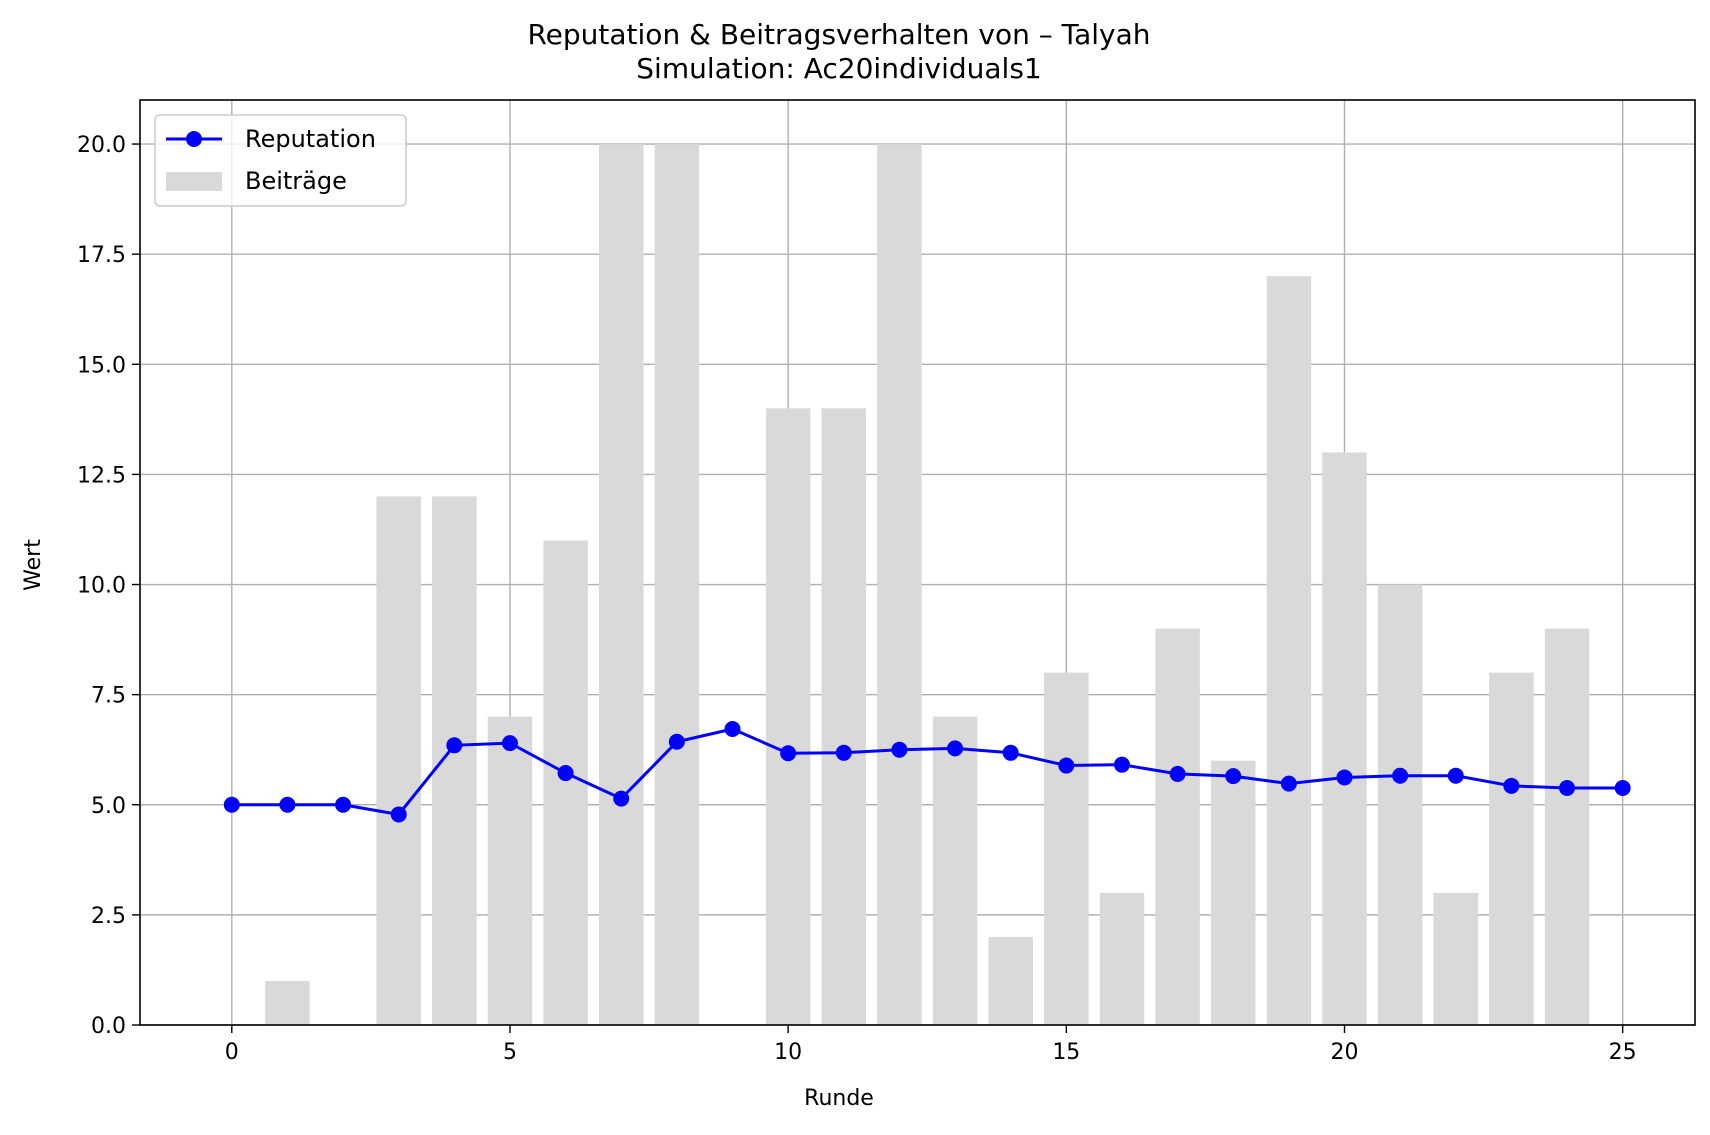  Describe the element at coordinates (33, 565) in the screenshot. I see `y-axis-label: Wert` at that location.